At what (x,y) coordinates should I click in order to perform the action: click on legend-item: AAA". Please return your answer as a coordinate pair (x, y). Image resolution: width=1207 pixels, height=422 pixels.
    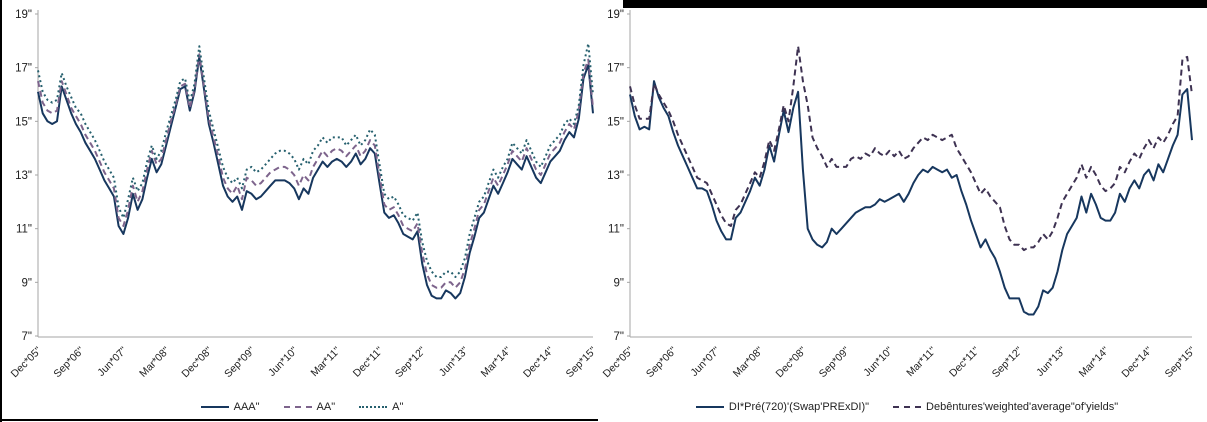
    Looking at the image, I should click on (230, 407).